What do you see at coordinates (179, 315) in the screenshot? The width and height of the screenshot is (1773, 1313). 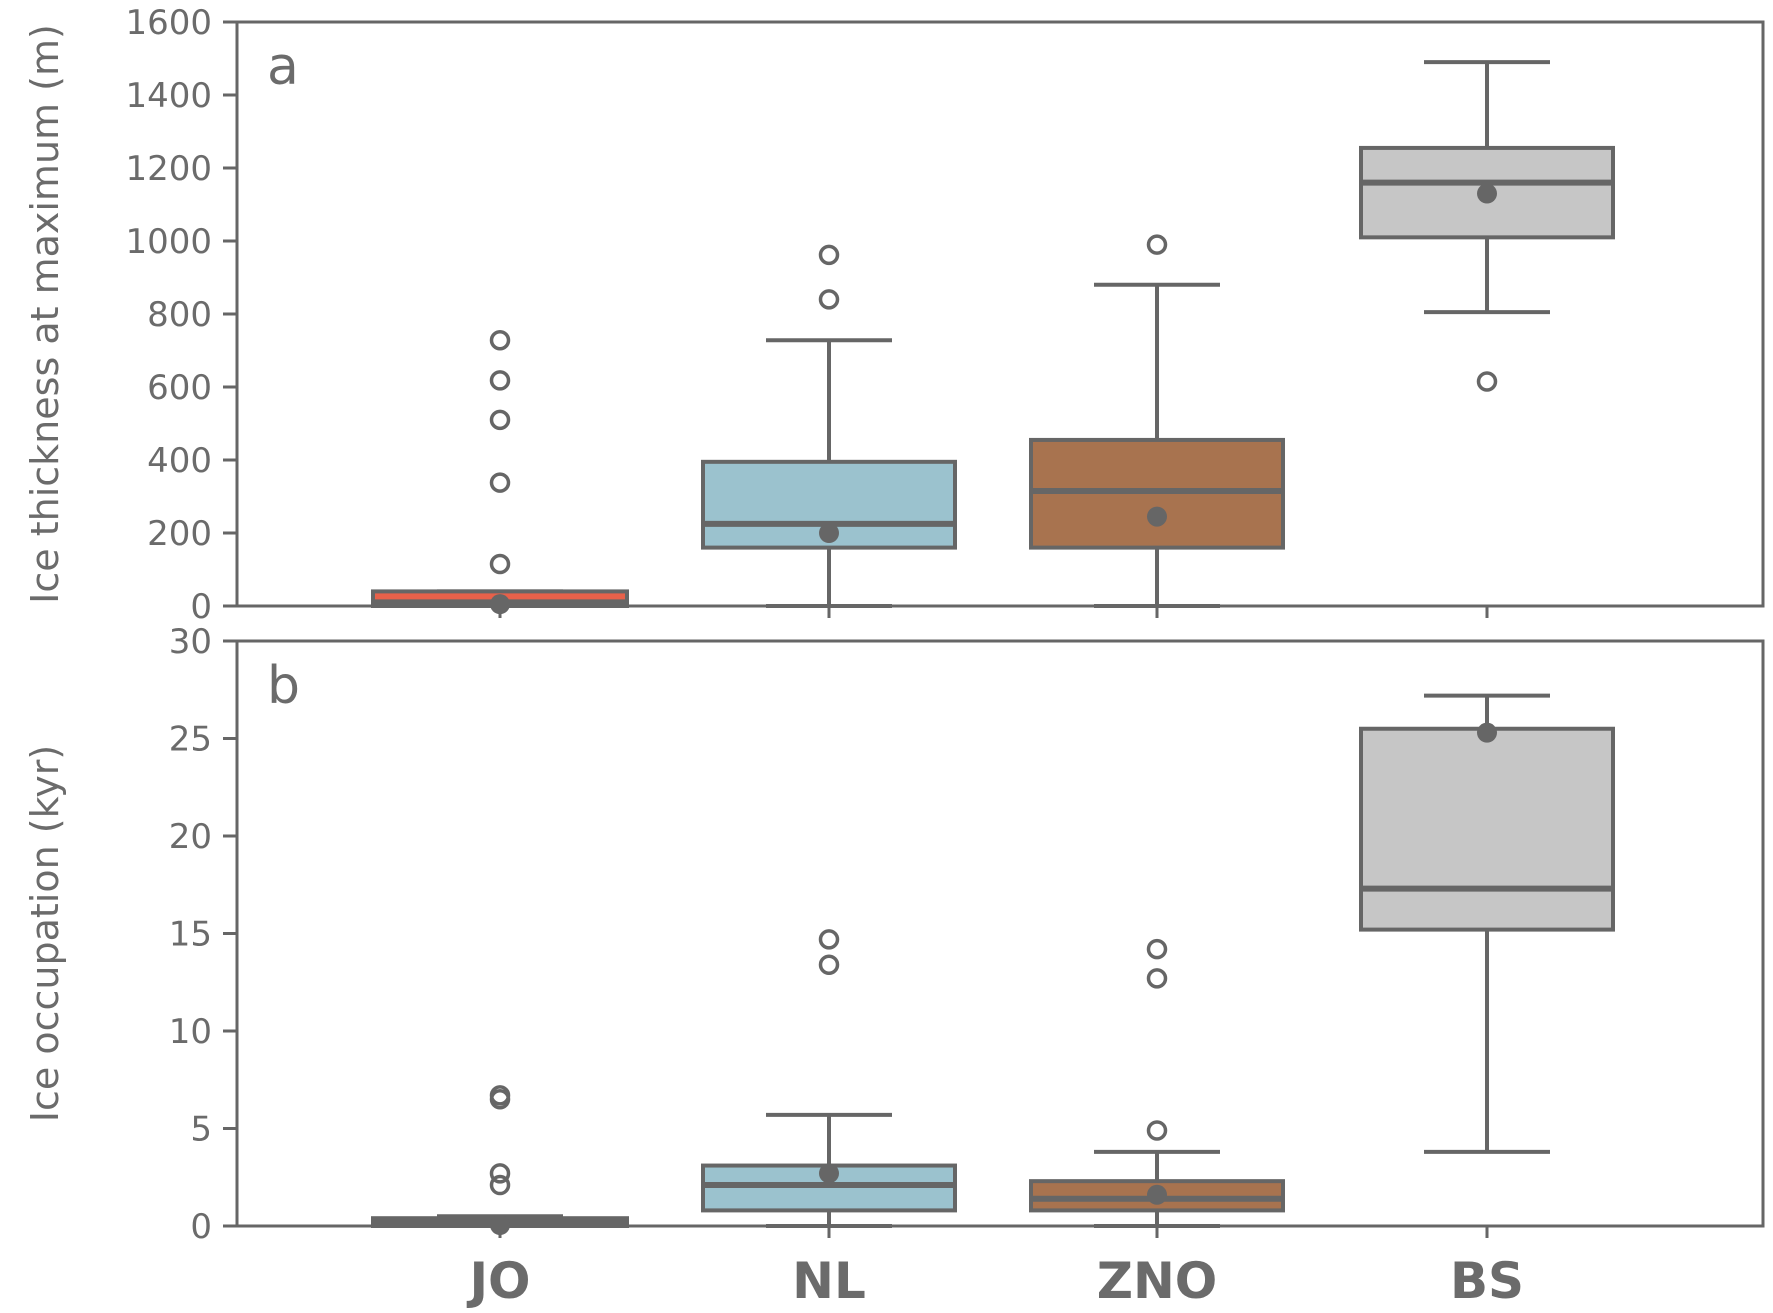 I see `panel-a-ytick-label: 800` at bounding box center [179, 315].